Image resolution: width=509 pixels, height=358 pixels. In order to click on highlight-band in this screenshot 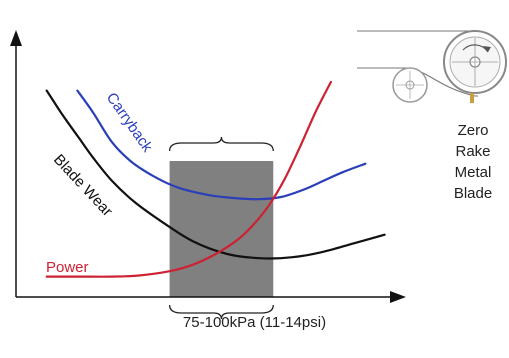, I will do `click(221, 229)`.